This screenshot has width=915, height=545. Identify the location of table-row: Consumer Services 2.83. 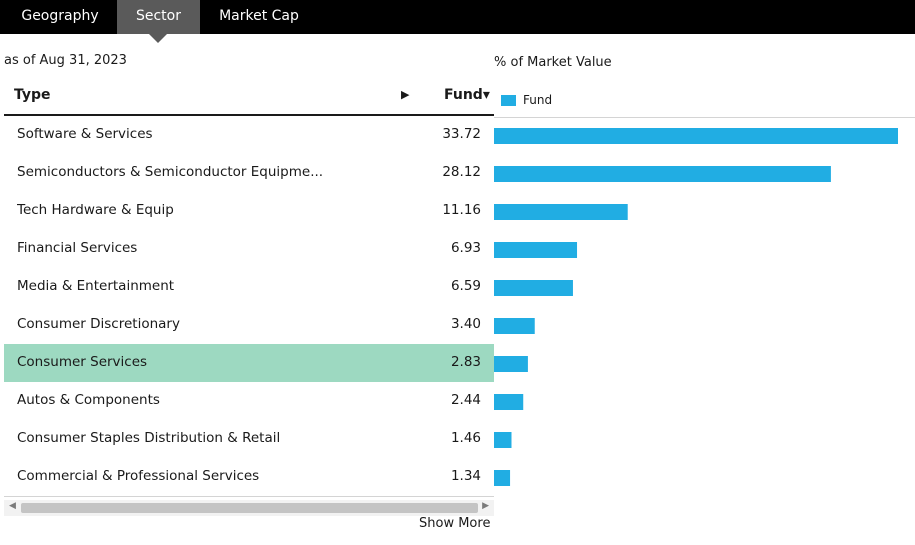
(249, 363).